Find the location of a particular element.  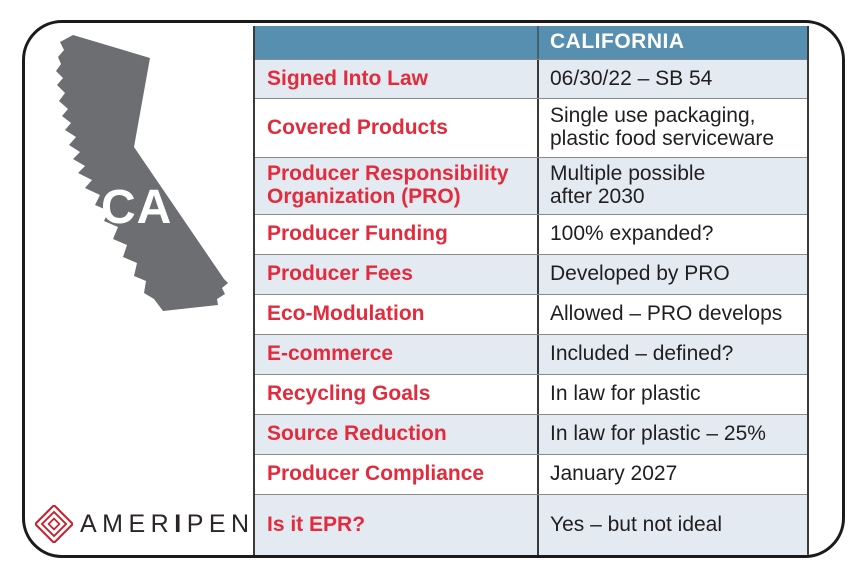

ameripen-wordmark: AMERIPEN® is located at coordinates (171, 521).